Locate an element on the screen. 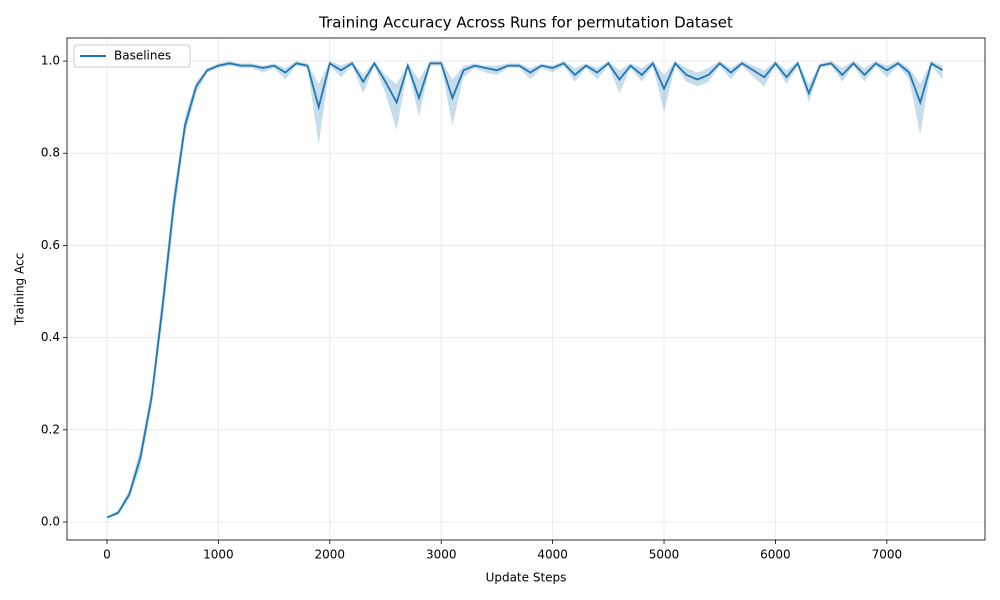  y-tick-label: 0.0 is located at coordinates (50, 522).